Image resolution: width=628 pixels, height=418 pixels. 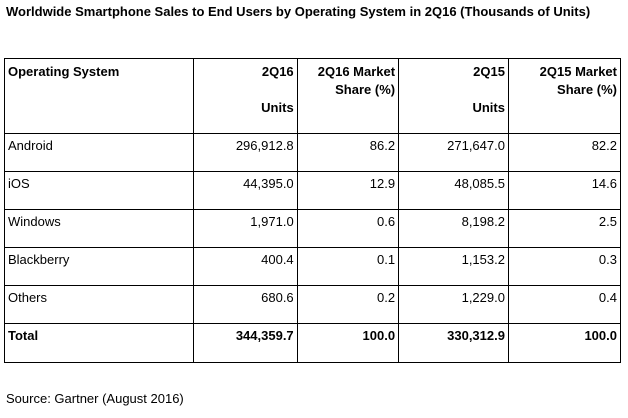 What do you see at coordinates (356, 71) in the screenshot?
I see `header-share-2q16-top: 2Q16 Market` at bounding box center [356, 71].